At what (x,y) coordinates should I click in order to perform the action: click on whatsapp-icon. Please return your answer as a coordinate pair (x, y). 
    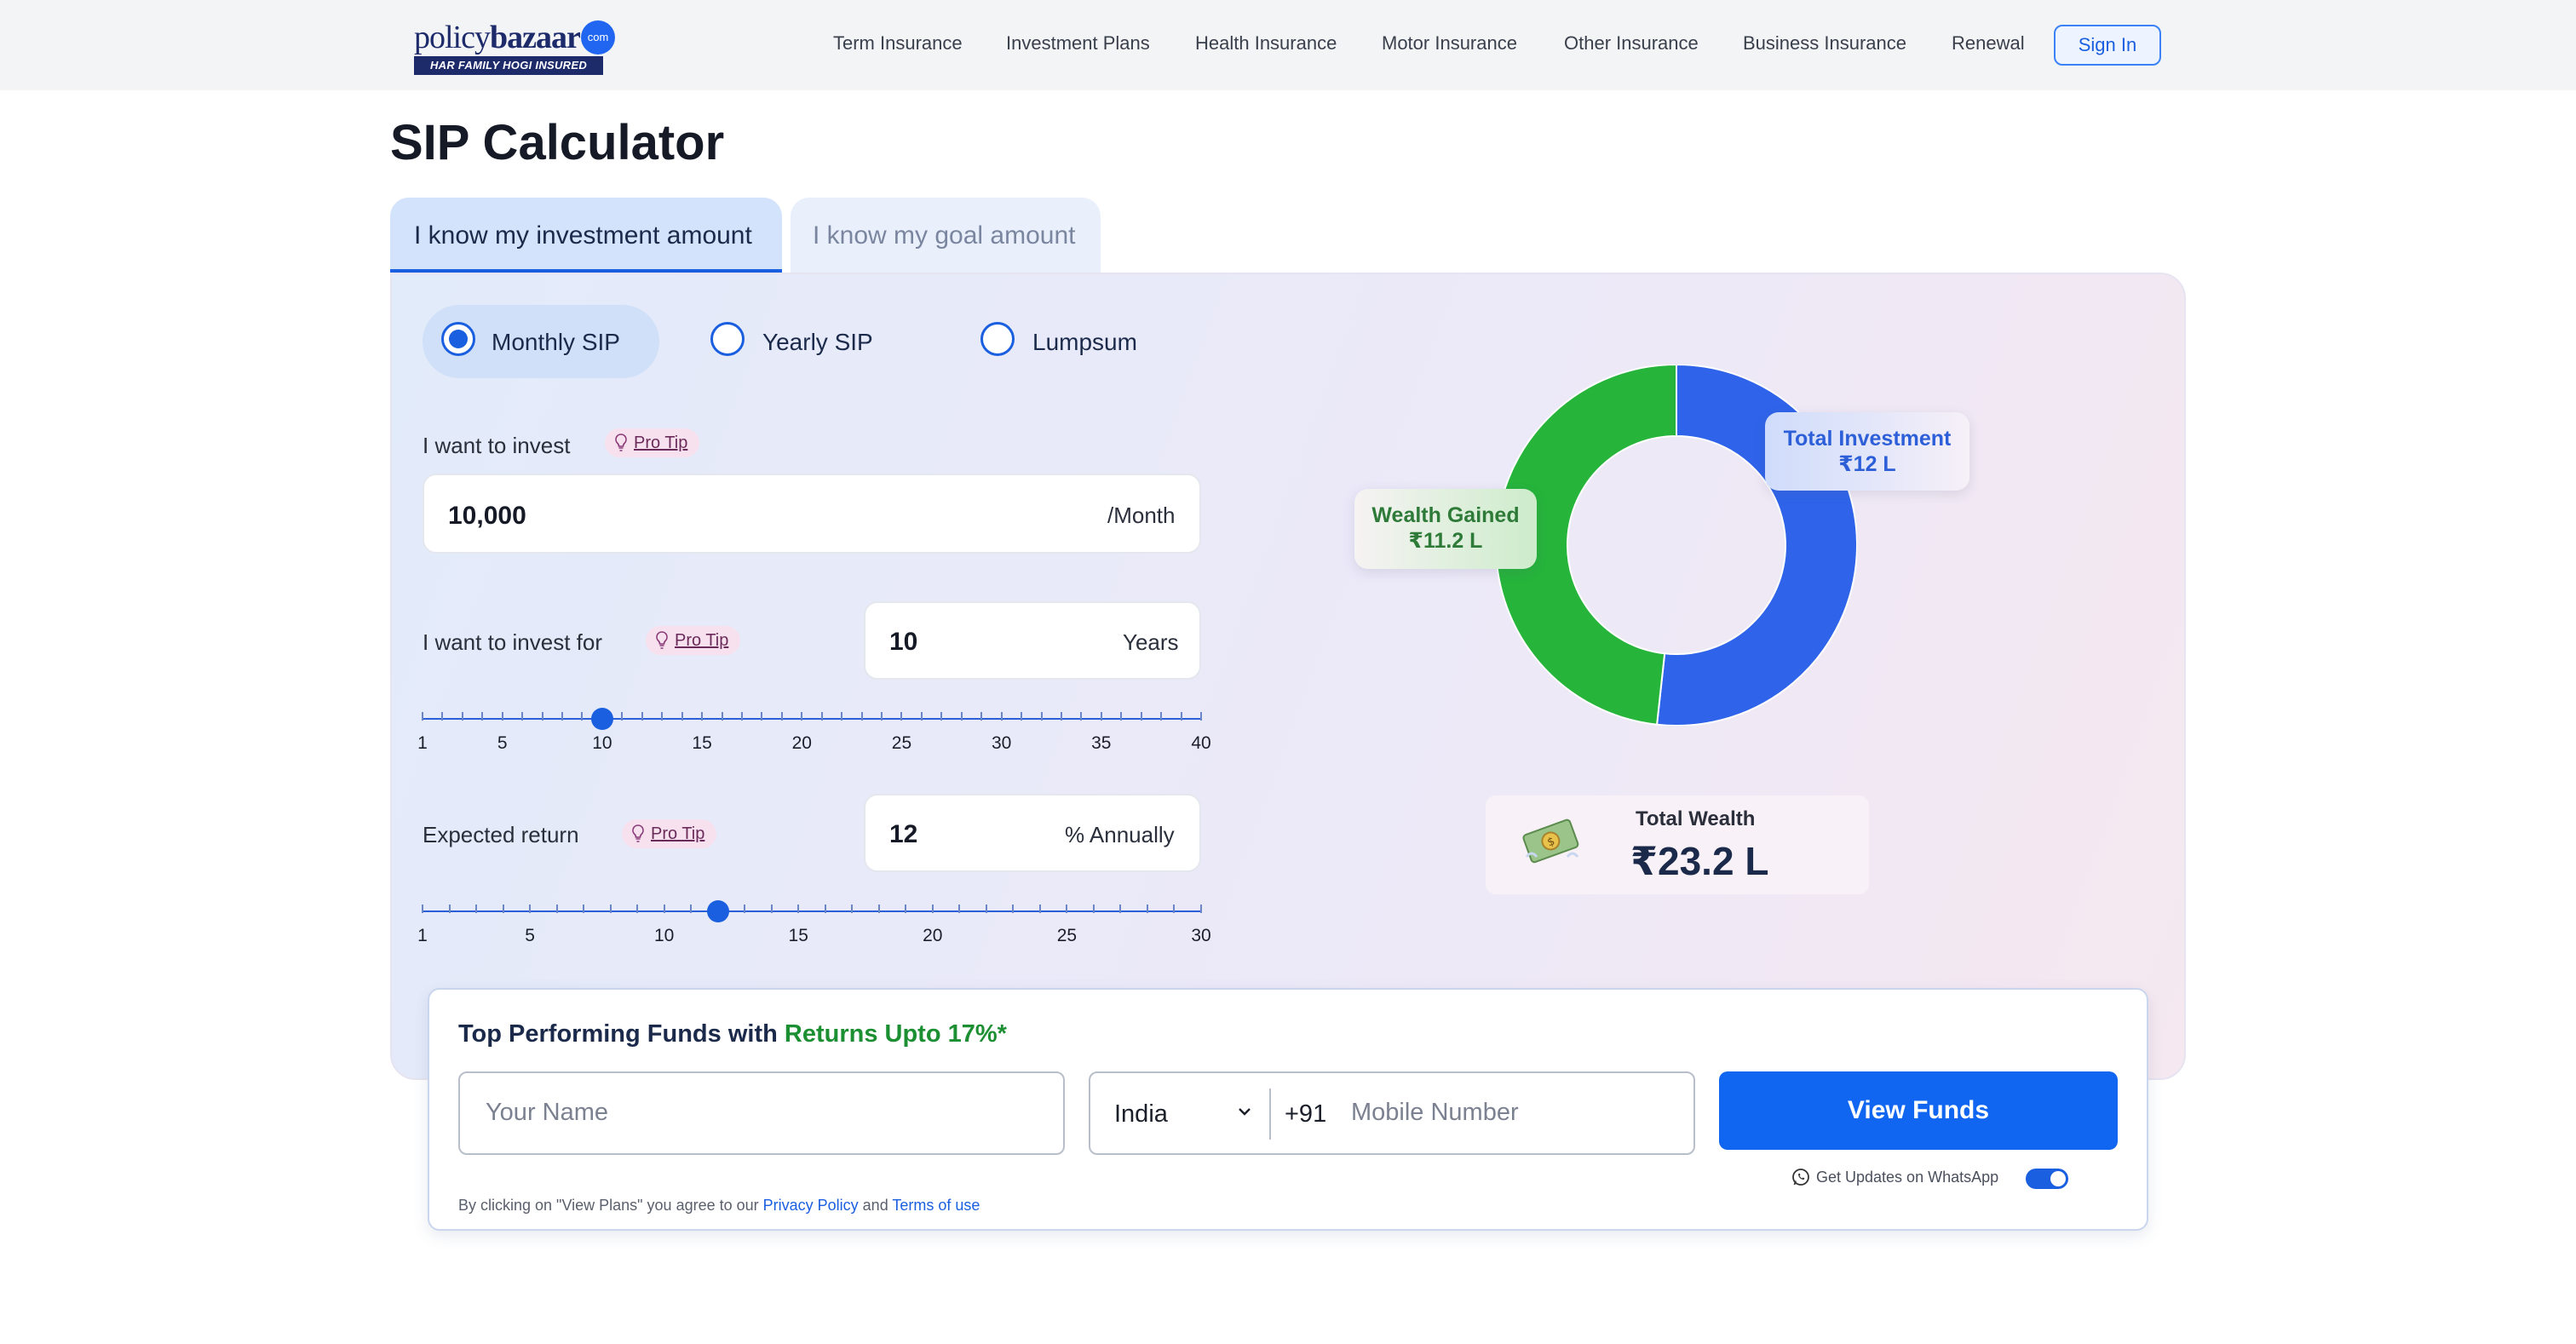
    Looking at the image, I should click on (1801, 1177).